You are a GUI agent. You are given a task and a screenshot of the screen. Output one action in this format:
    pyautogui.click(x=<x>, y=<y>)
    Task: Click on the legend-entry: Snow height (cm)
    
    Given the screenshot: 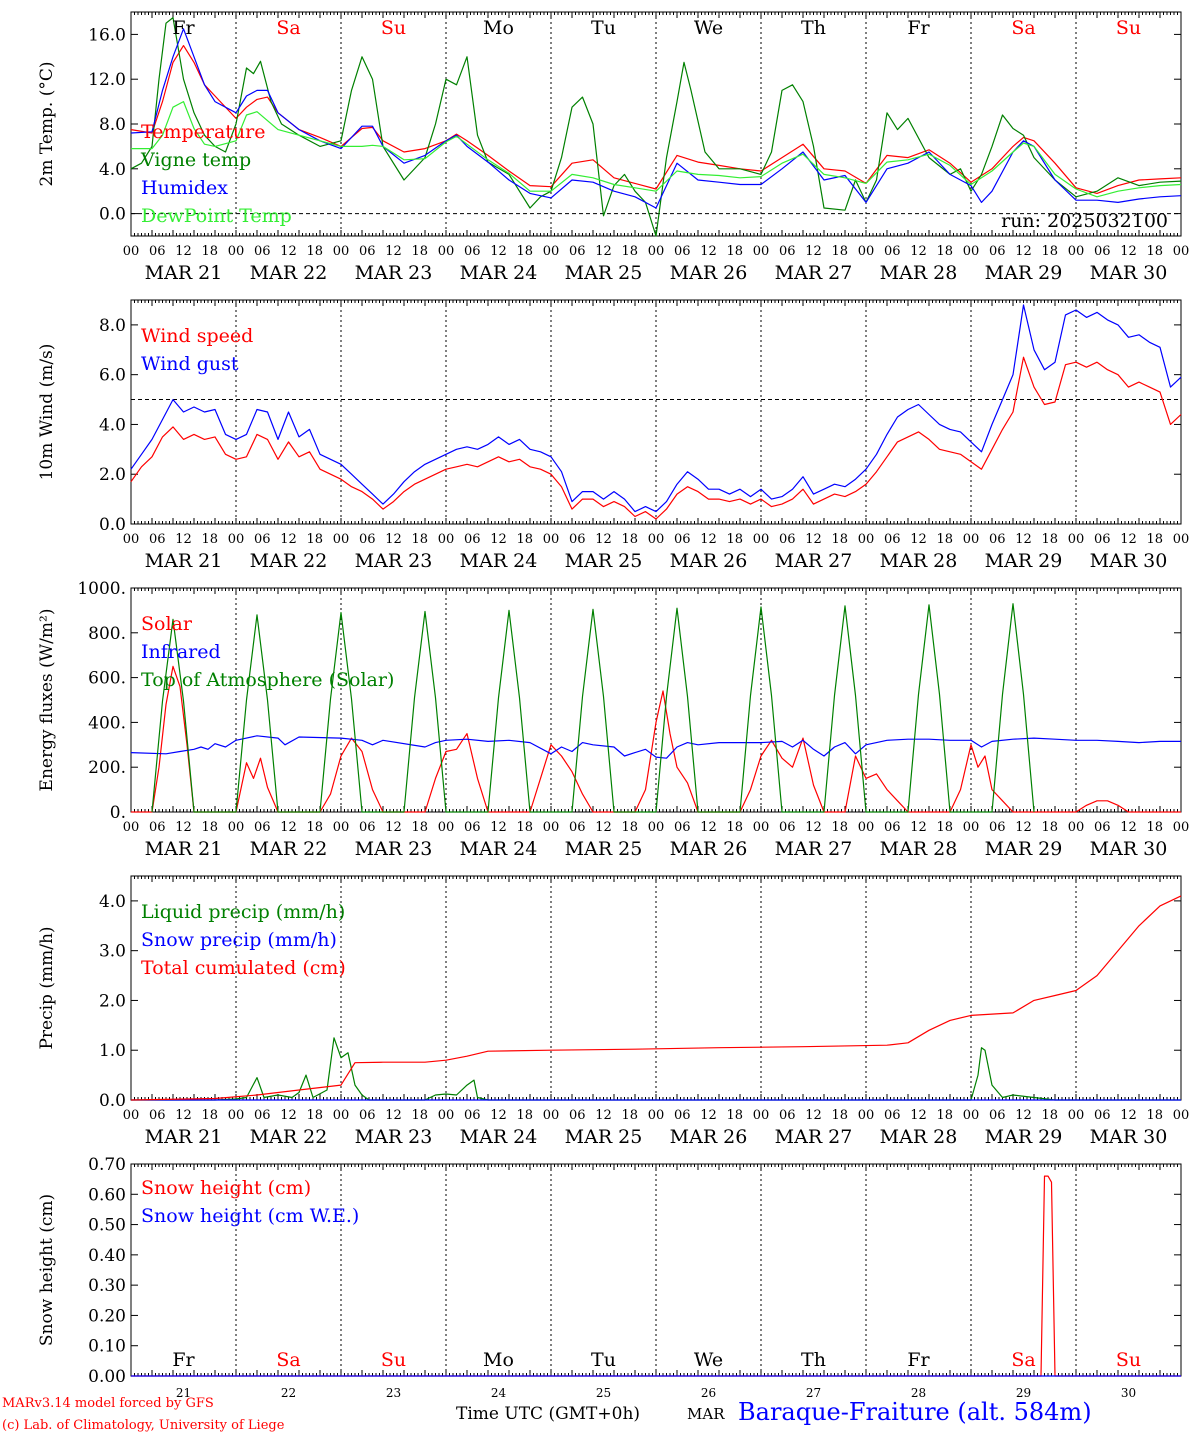 What is the action you would take?
    pyautogui.click(x=226, y=1188)
    